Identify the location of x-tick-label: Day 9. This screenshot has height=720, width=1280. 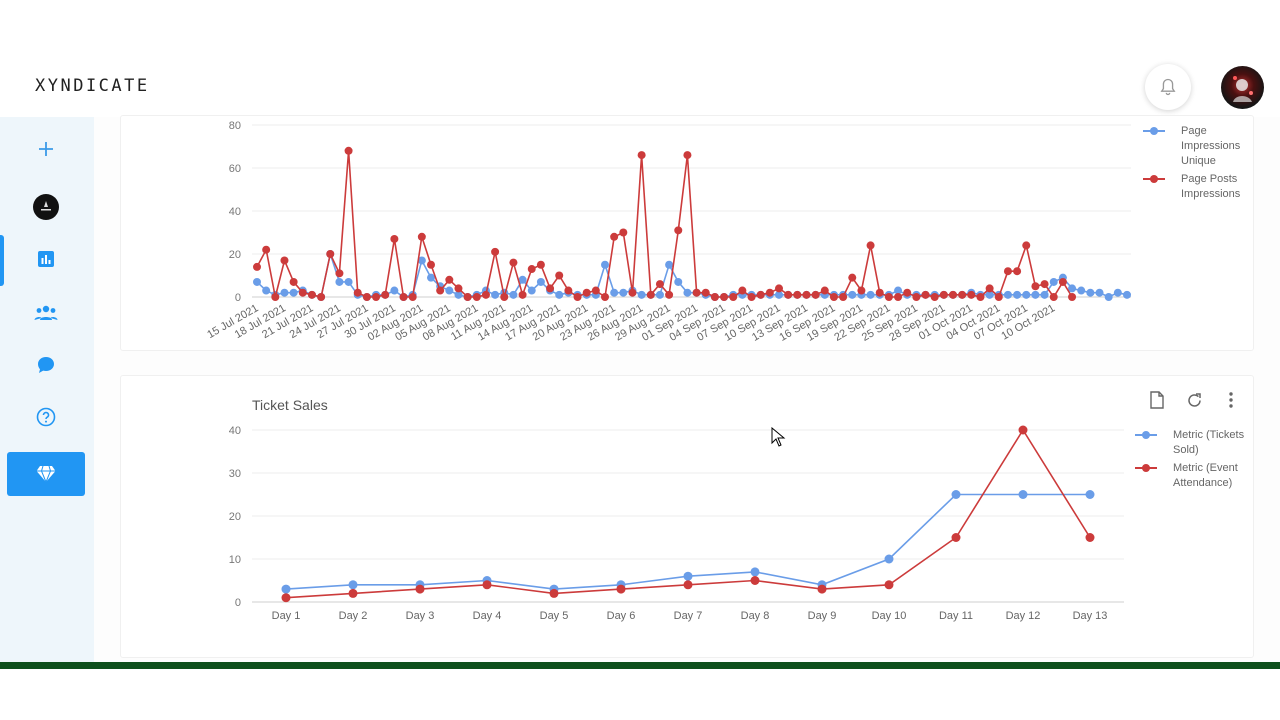
(822, 616).